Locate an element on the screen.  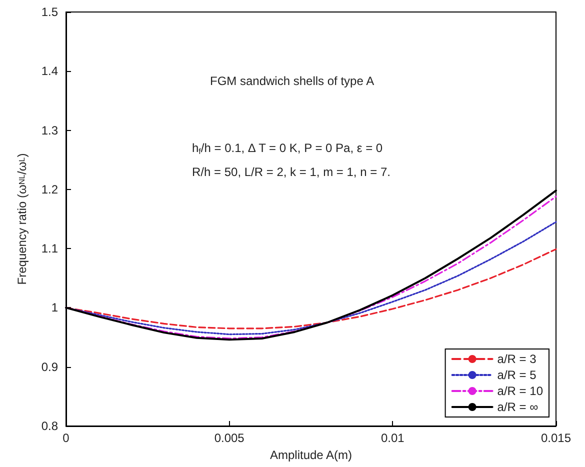
legend-label: a/R = ∞ is located at coordinates (518, 407).